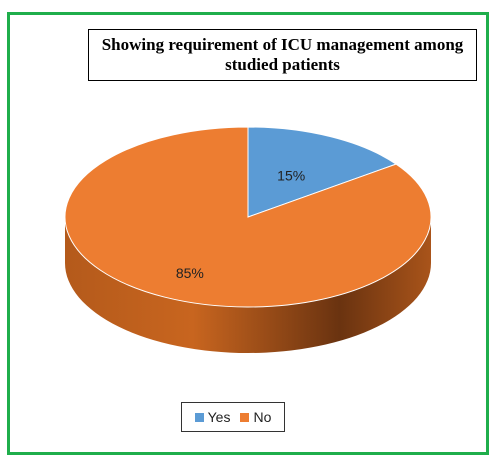  I want to click on legend-label-no: No, so click(262, 417).